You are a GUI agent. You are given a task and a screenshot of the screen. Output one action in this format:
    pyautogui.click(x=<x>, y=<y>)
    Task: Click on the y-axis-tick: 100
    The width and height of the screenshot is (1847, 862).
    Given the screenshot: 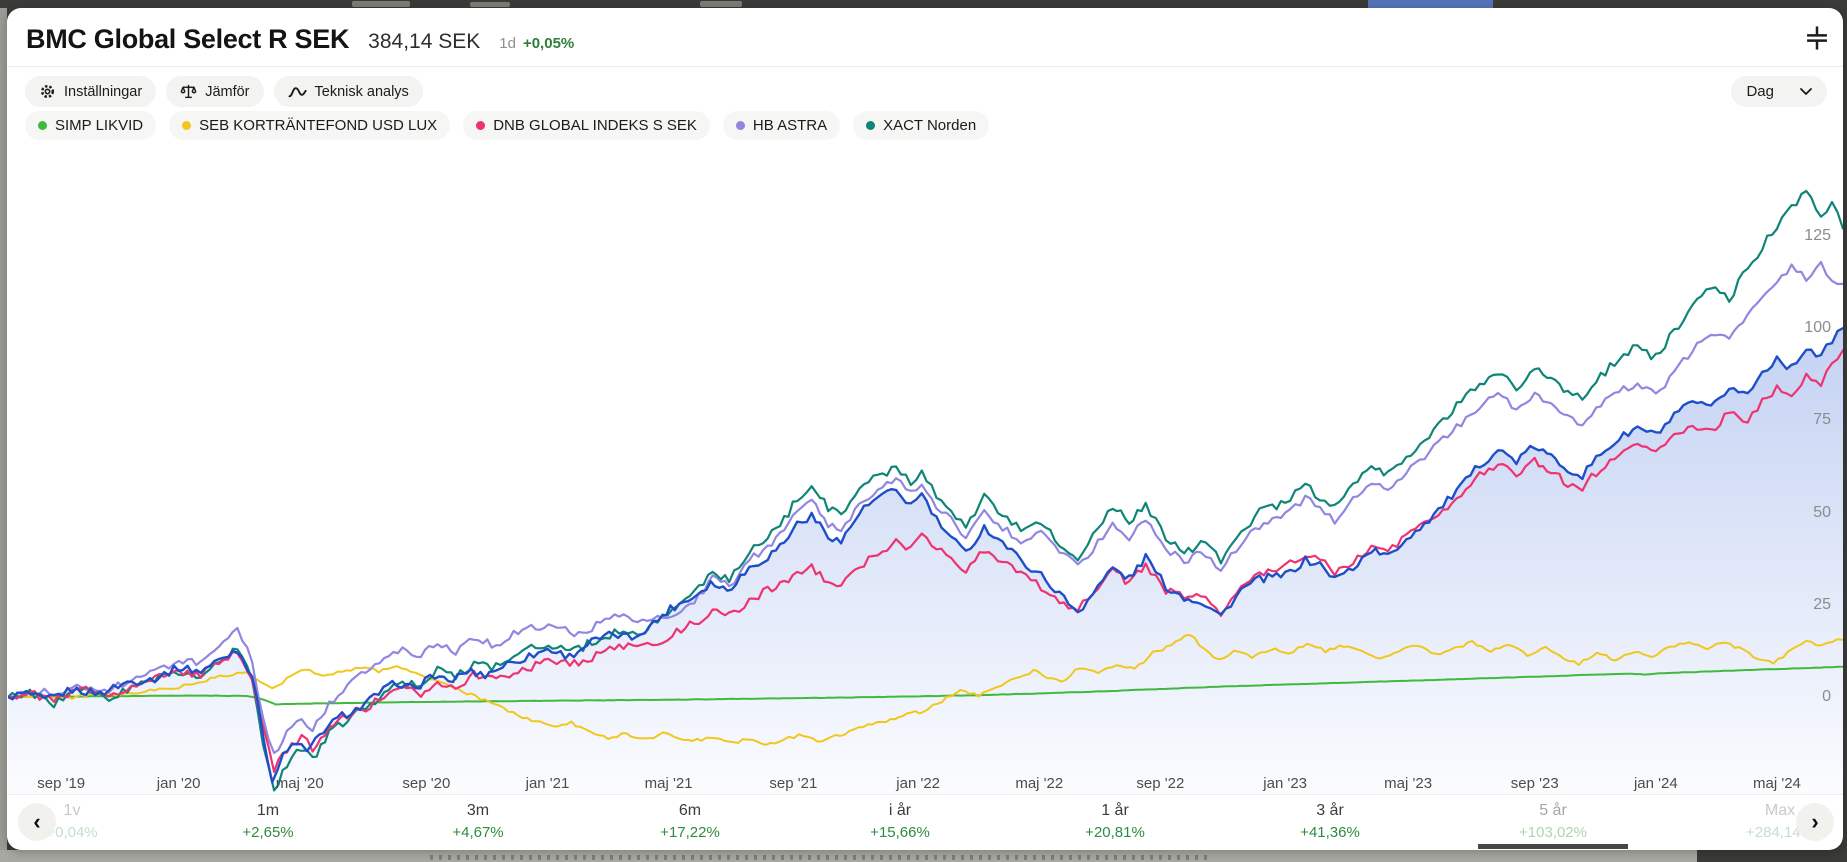 What is the action you would take?
    pyautogui.click(x=1817, y=328)
    